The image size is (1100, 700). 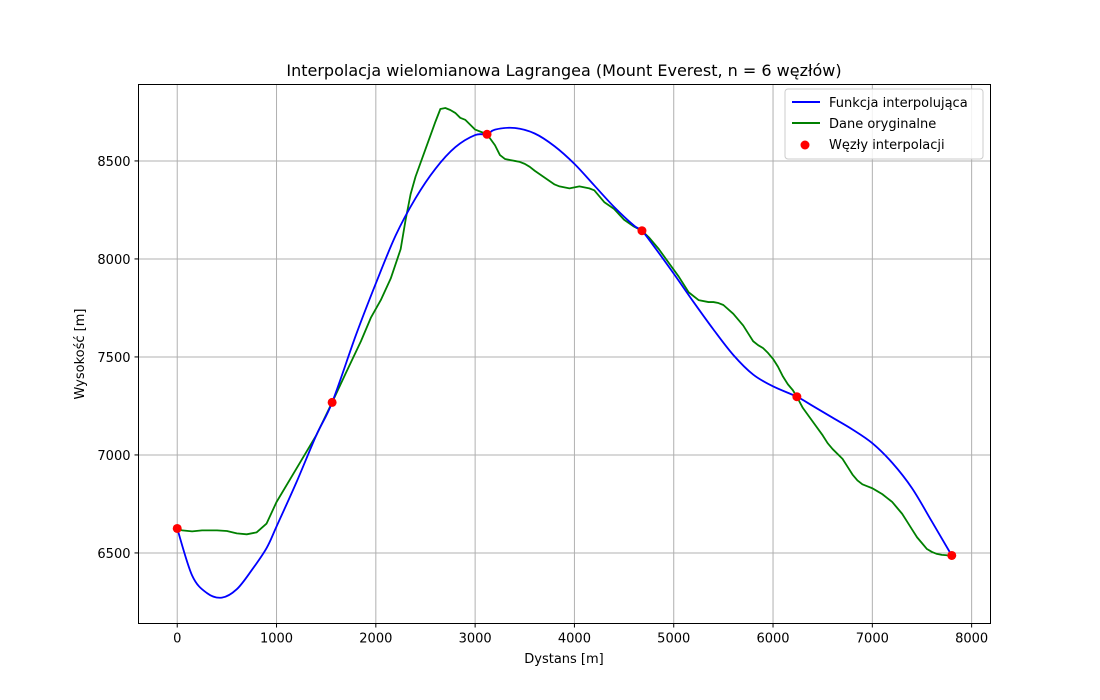 I want to click on y-tick-label: 7000, so click(x=113, y=456).